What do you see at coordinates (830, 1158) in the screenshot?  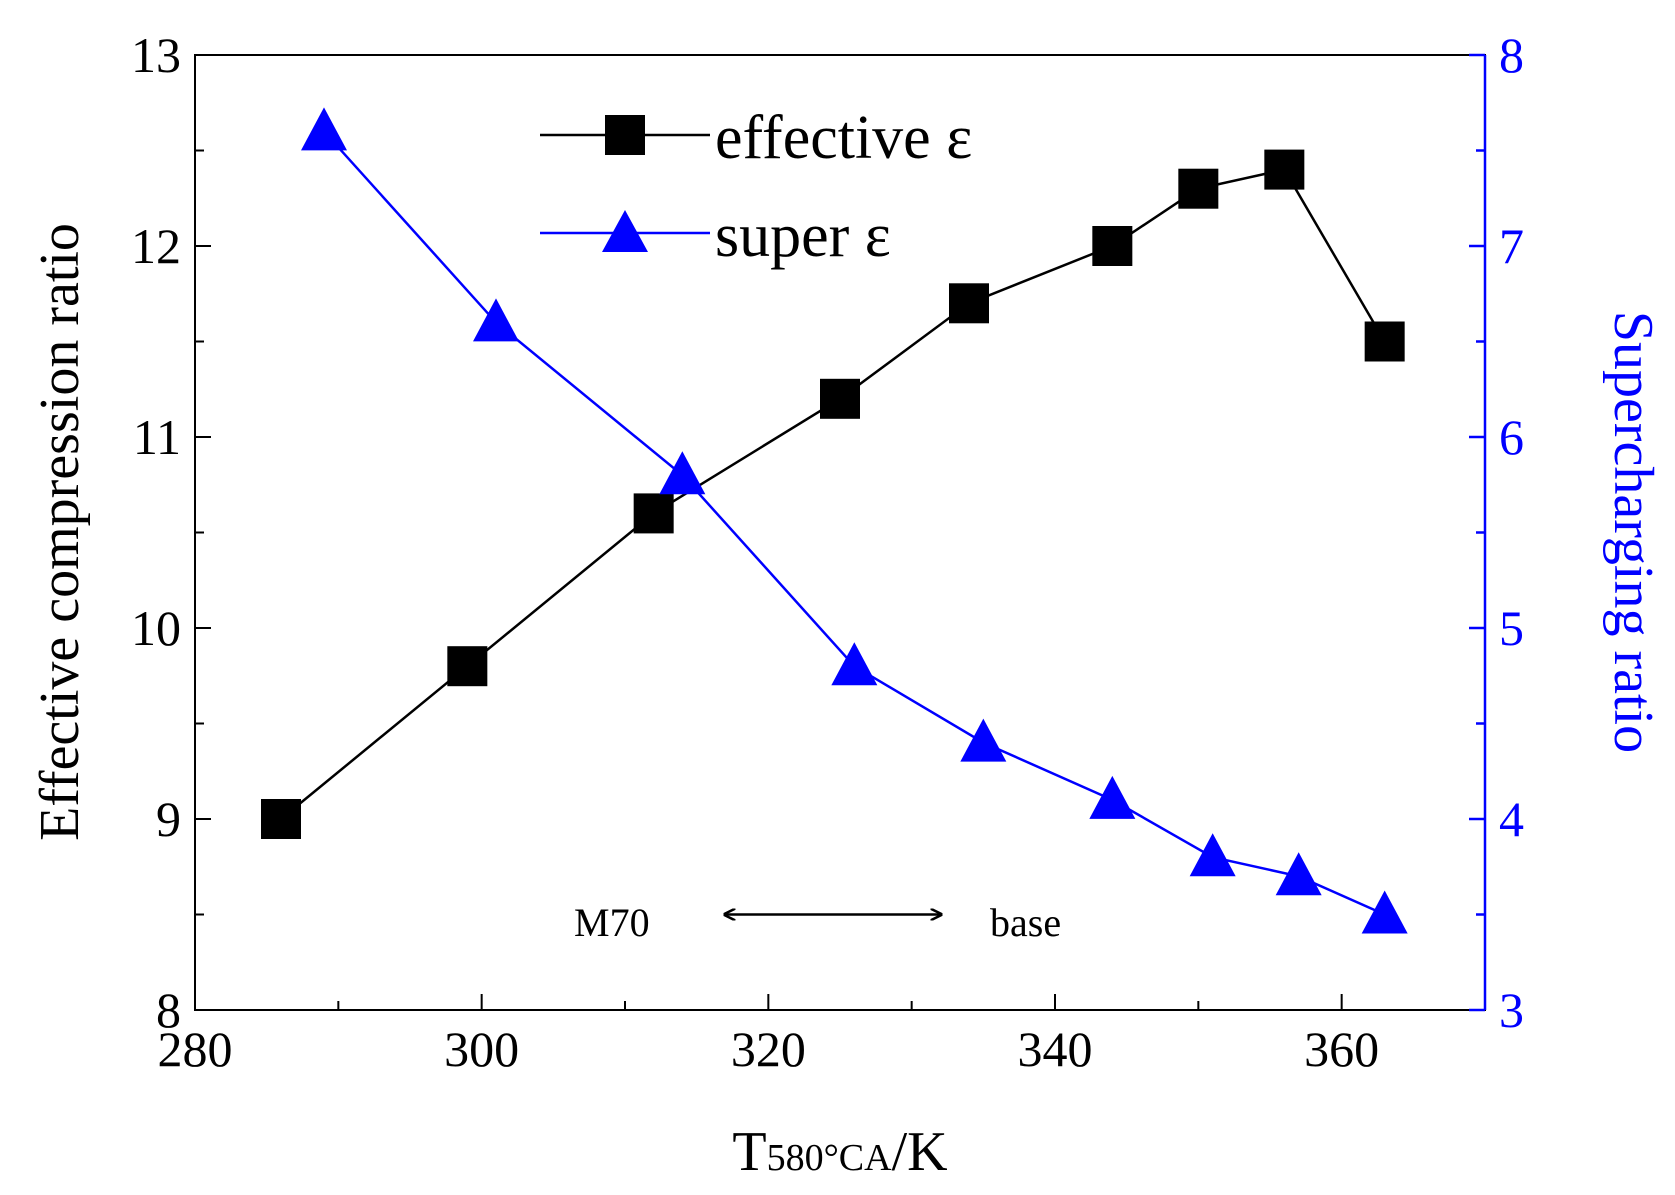 I see `x-axis-title-sub: 580°CA` at bounding box center [830, 1158].